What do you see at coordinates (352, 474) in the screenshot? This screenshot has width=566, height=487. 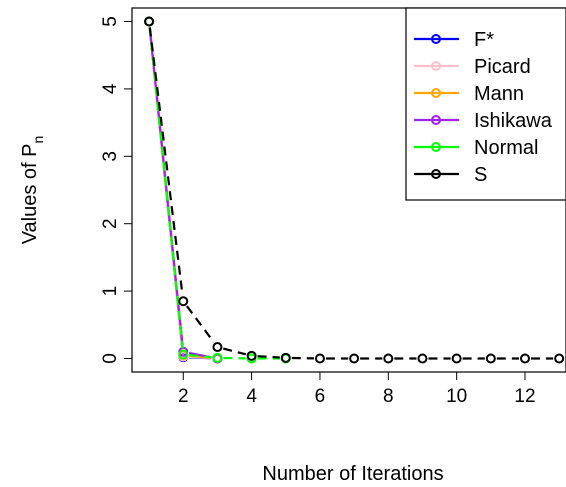 I see `x-axis-title: Number of Iterations` at bounding box center [352, 474].